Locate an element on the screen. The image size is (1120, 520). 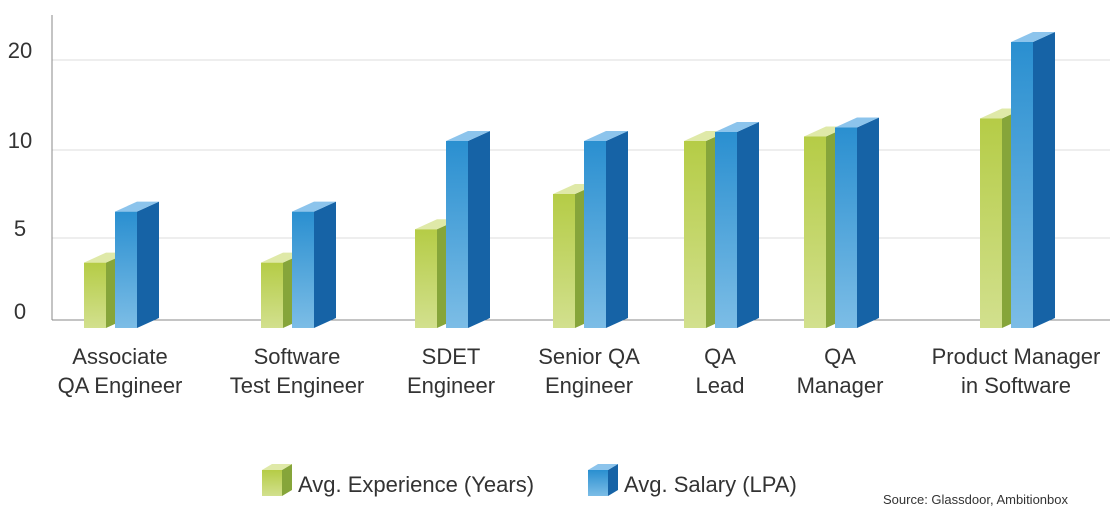
category-label-line: Test Engineer is located at coordinates (297, 385).